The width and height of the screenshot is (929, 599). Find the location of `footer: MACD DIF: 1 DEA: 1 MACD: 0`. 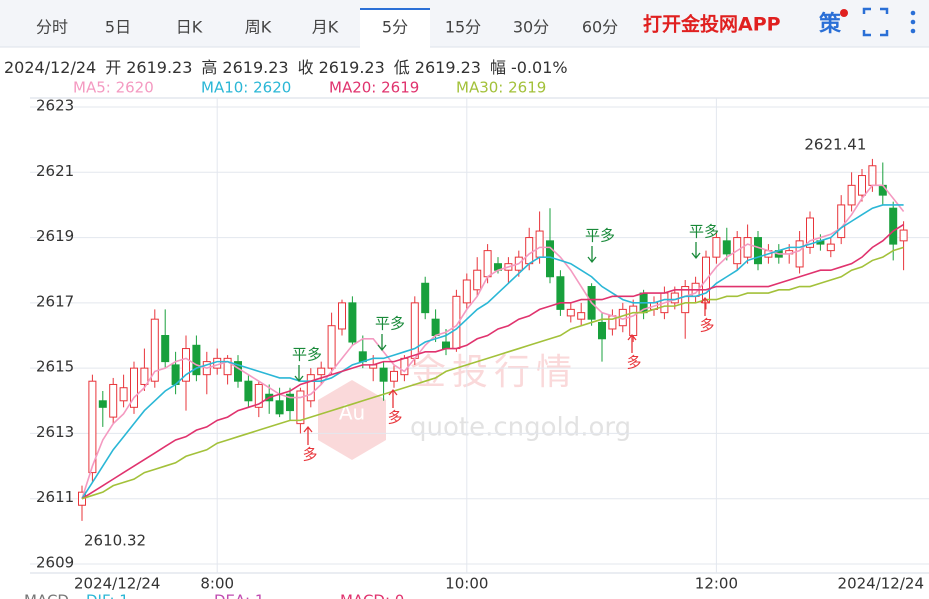

footer: MACD DIF: 1 DEA: 1 MACD: 0 is located at coordinates (214, 595).